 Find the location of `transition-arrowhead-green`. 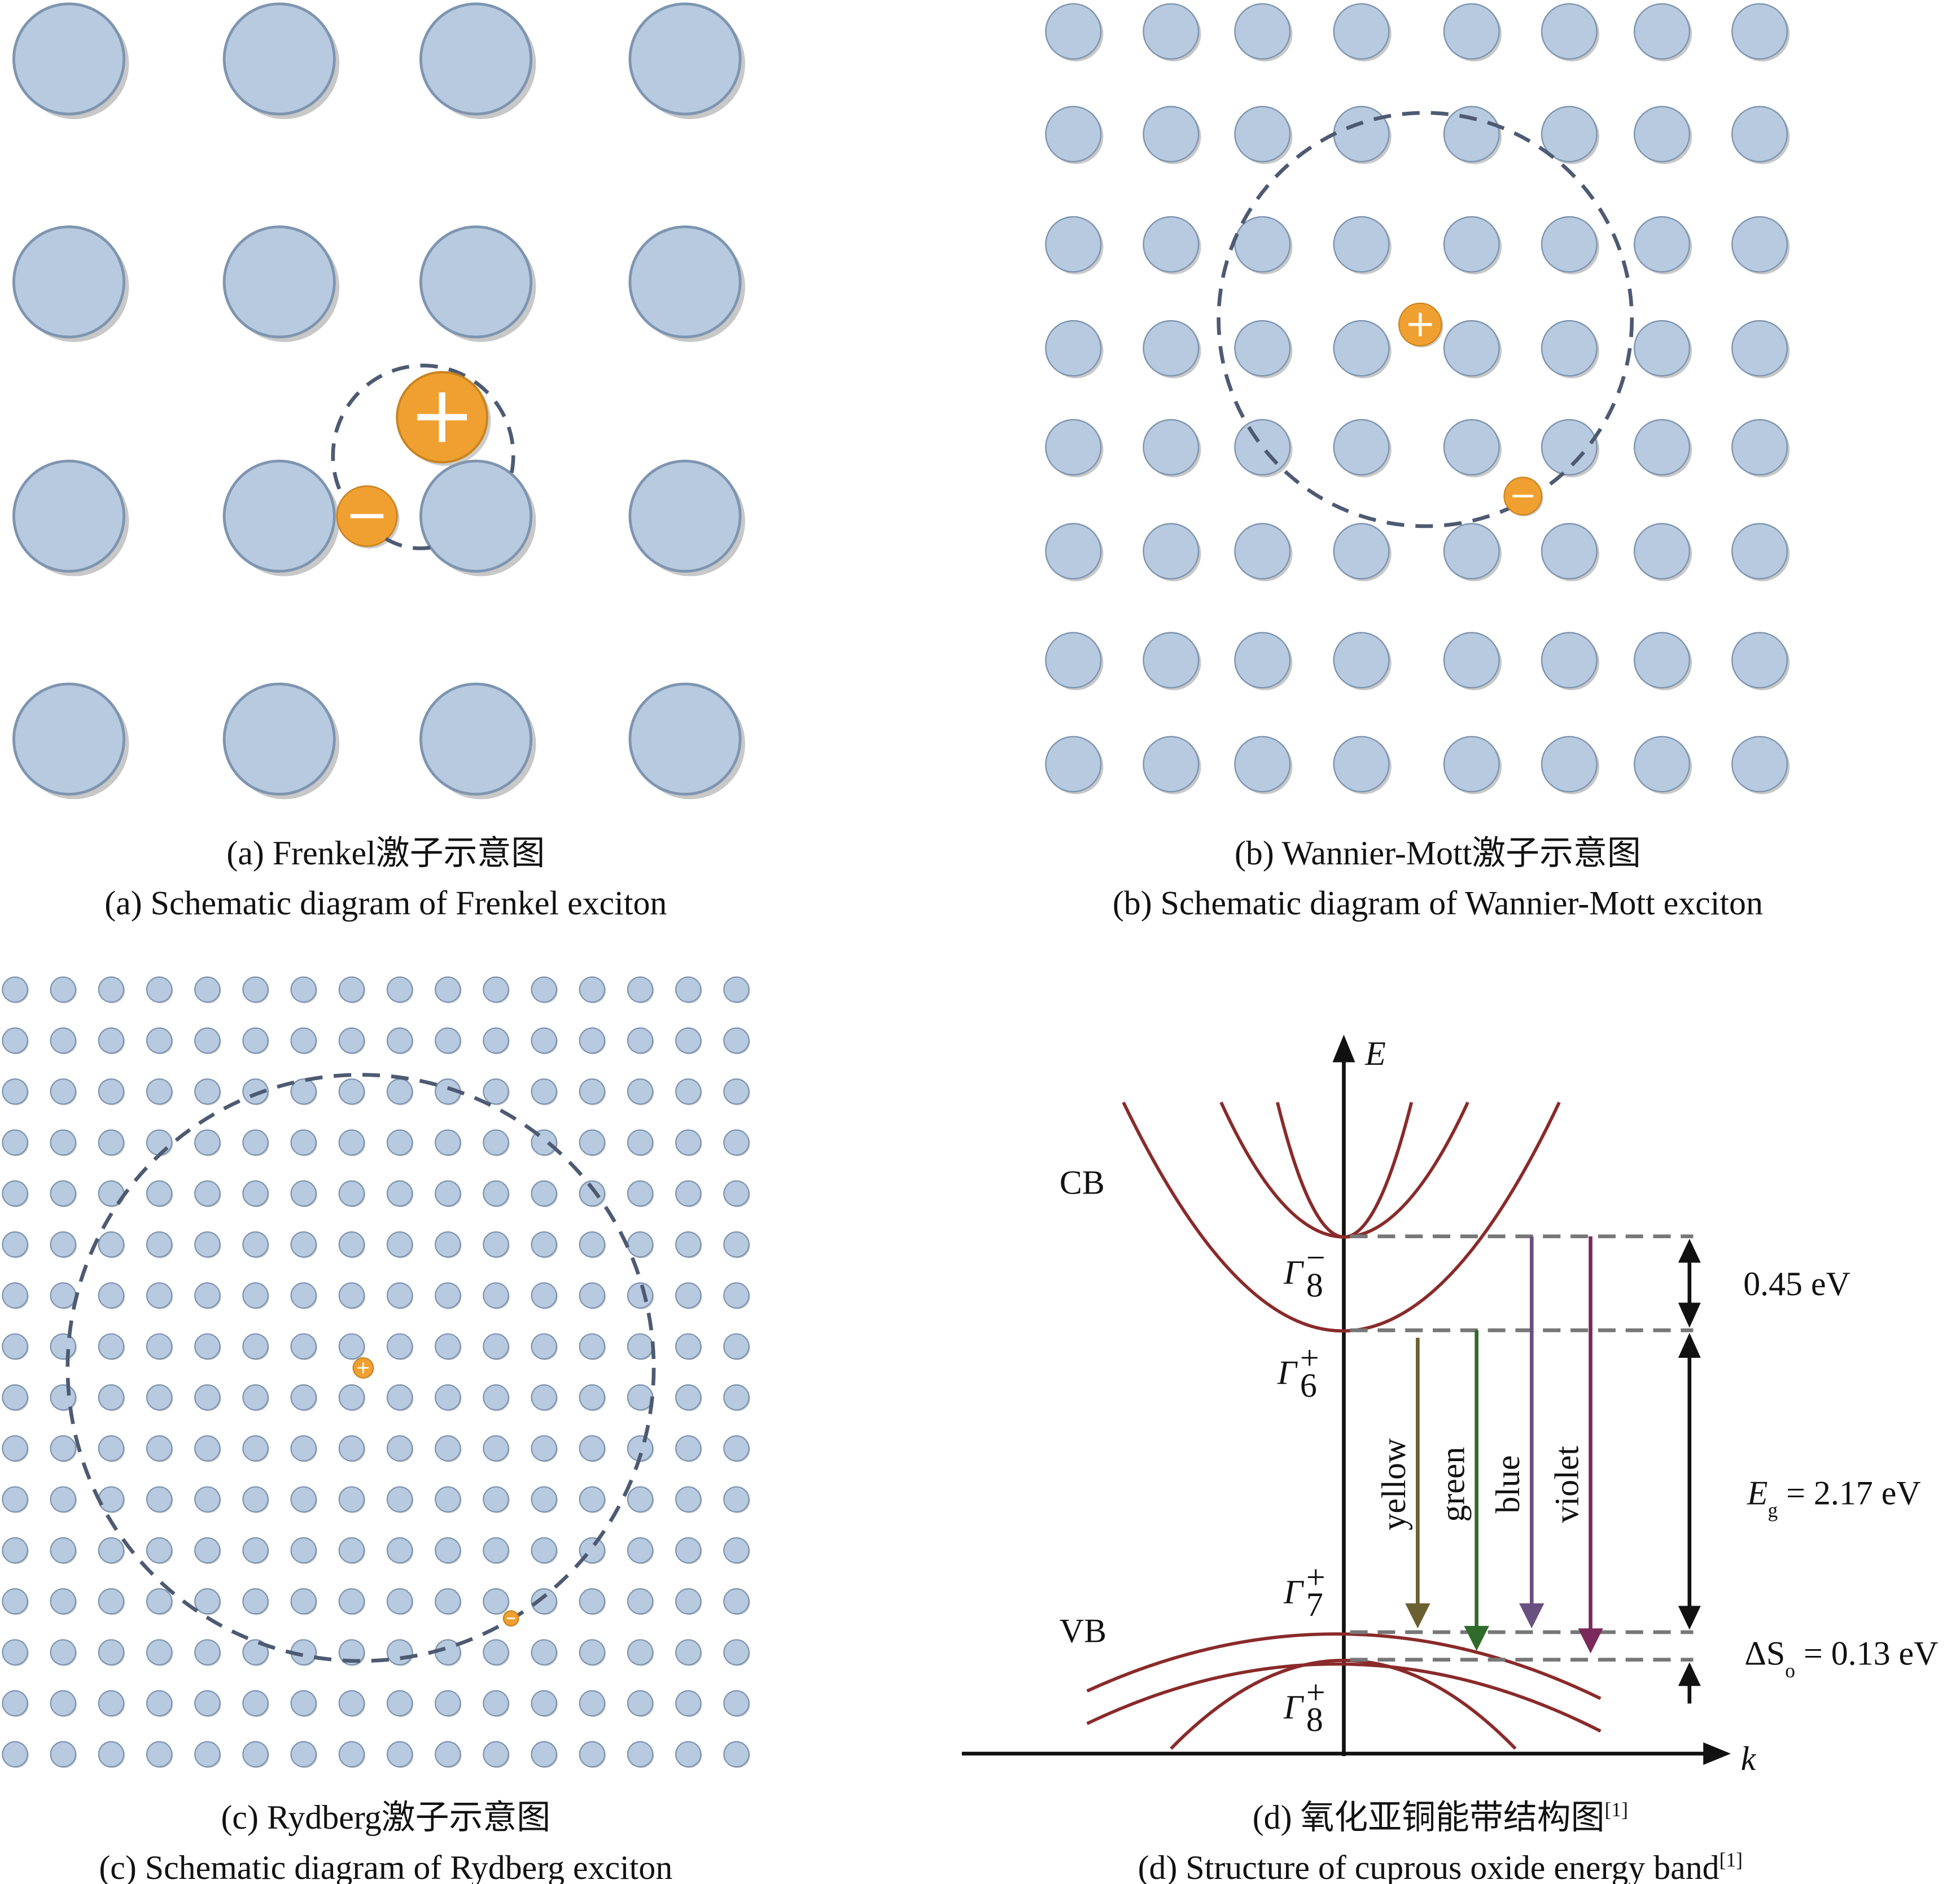

transition-arrowhead-green is located at coordinates (1476, 1638).